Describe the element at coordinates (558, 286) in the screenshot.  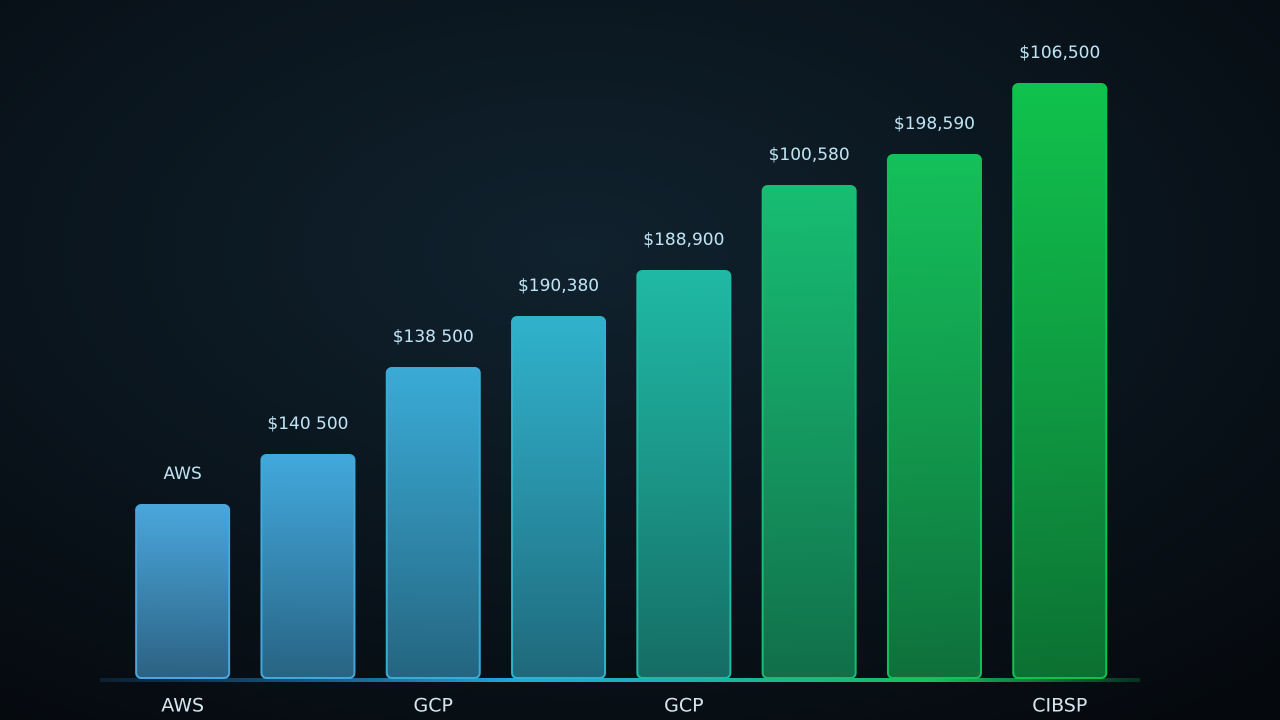
I see `bar-label: $190,380` at that location.